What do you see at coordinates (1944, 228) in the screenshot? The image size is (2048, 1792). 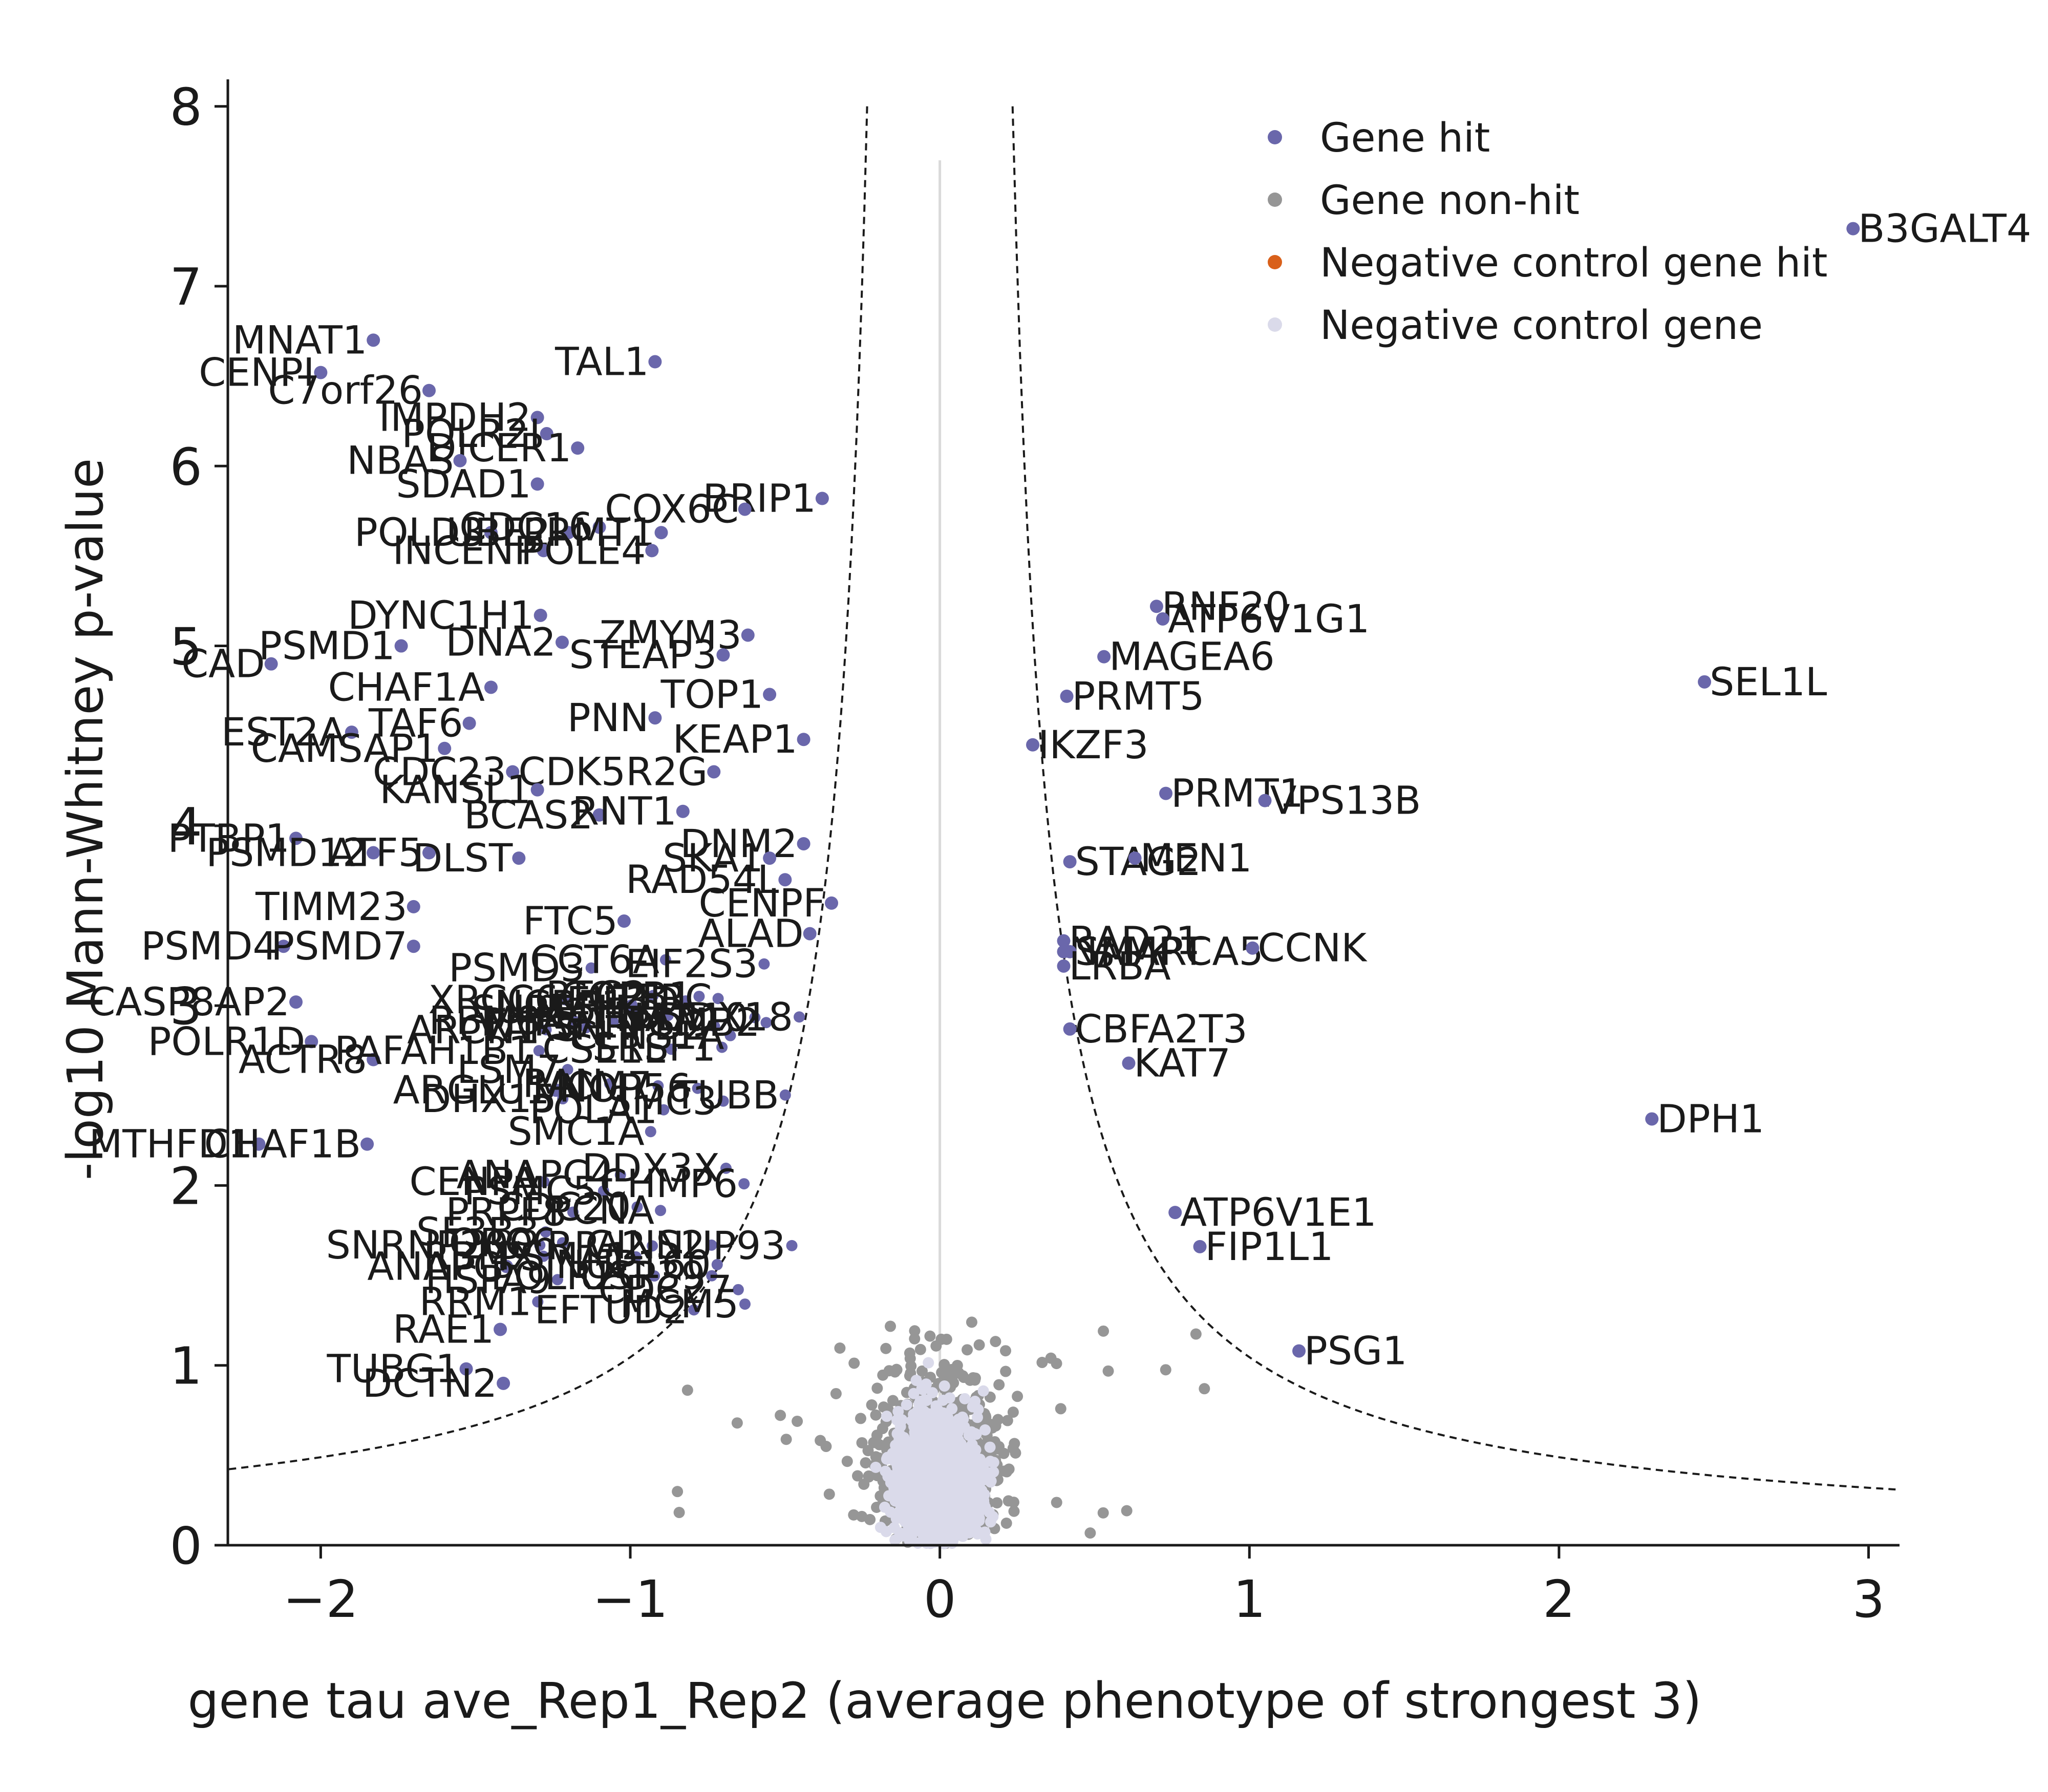 I see `gene-label: B3GALT4` at bounding box center [1944, 228].